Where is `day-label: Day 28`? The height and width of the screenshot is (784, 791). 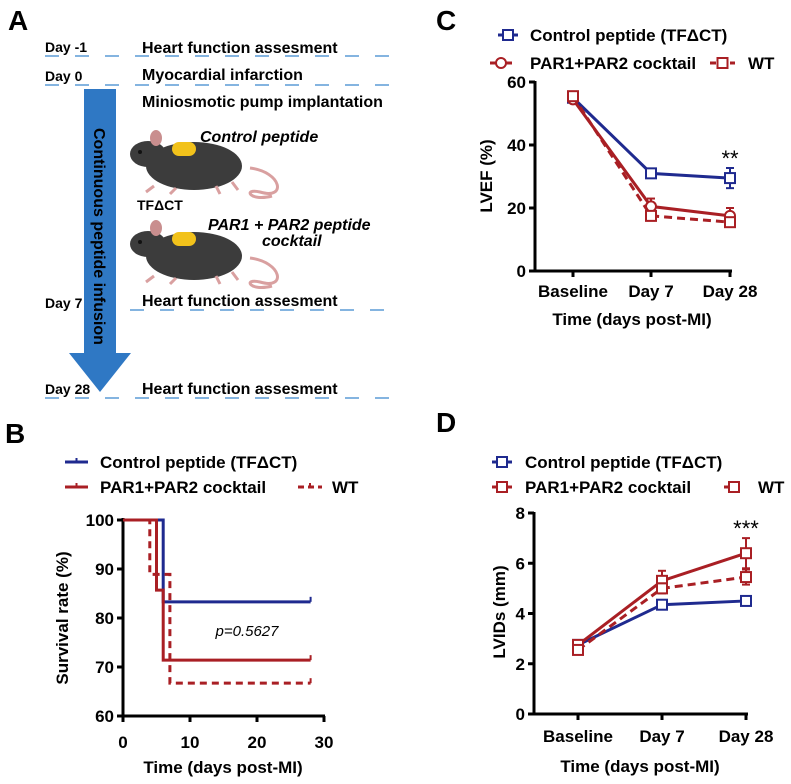
day-label: Day 28 is located at coordinates (67, 389).